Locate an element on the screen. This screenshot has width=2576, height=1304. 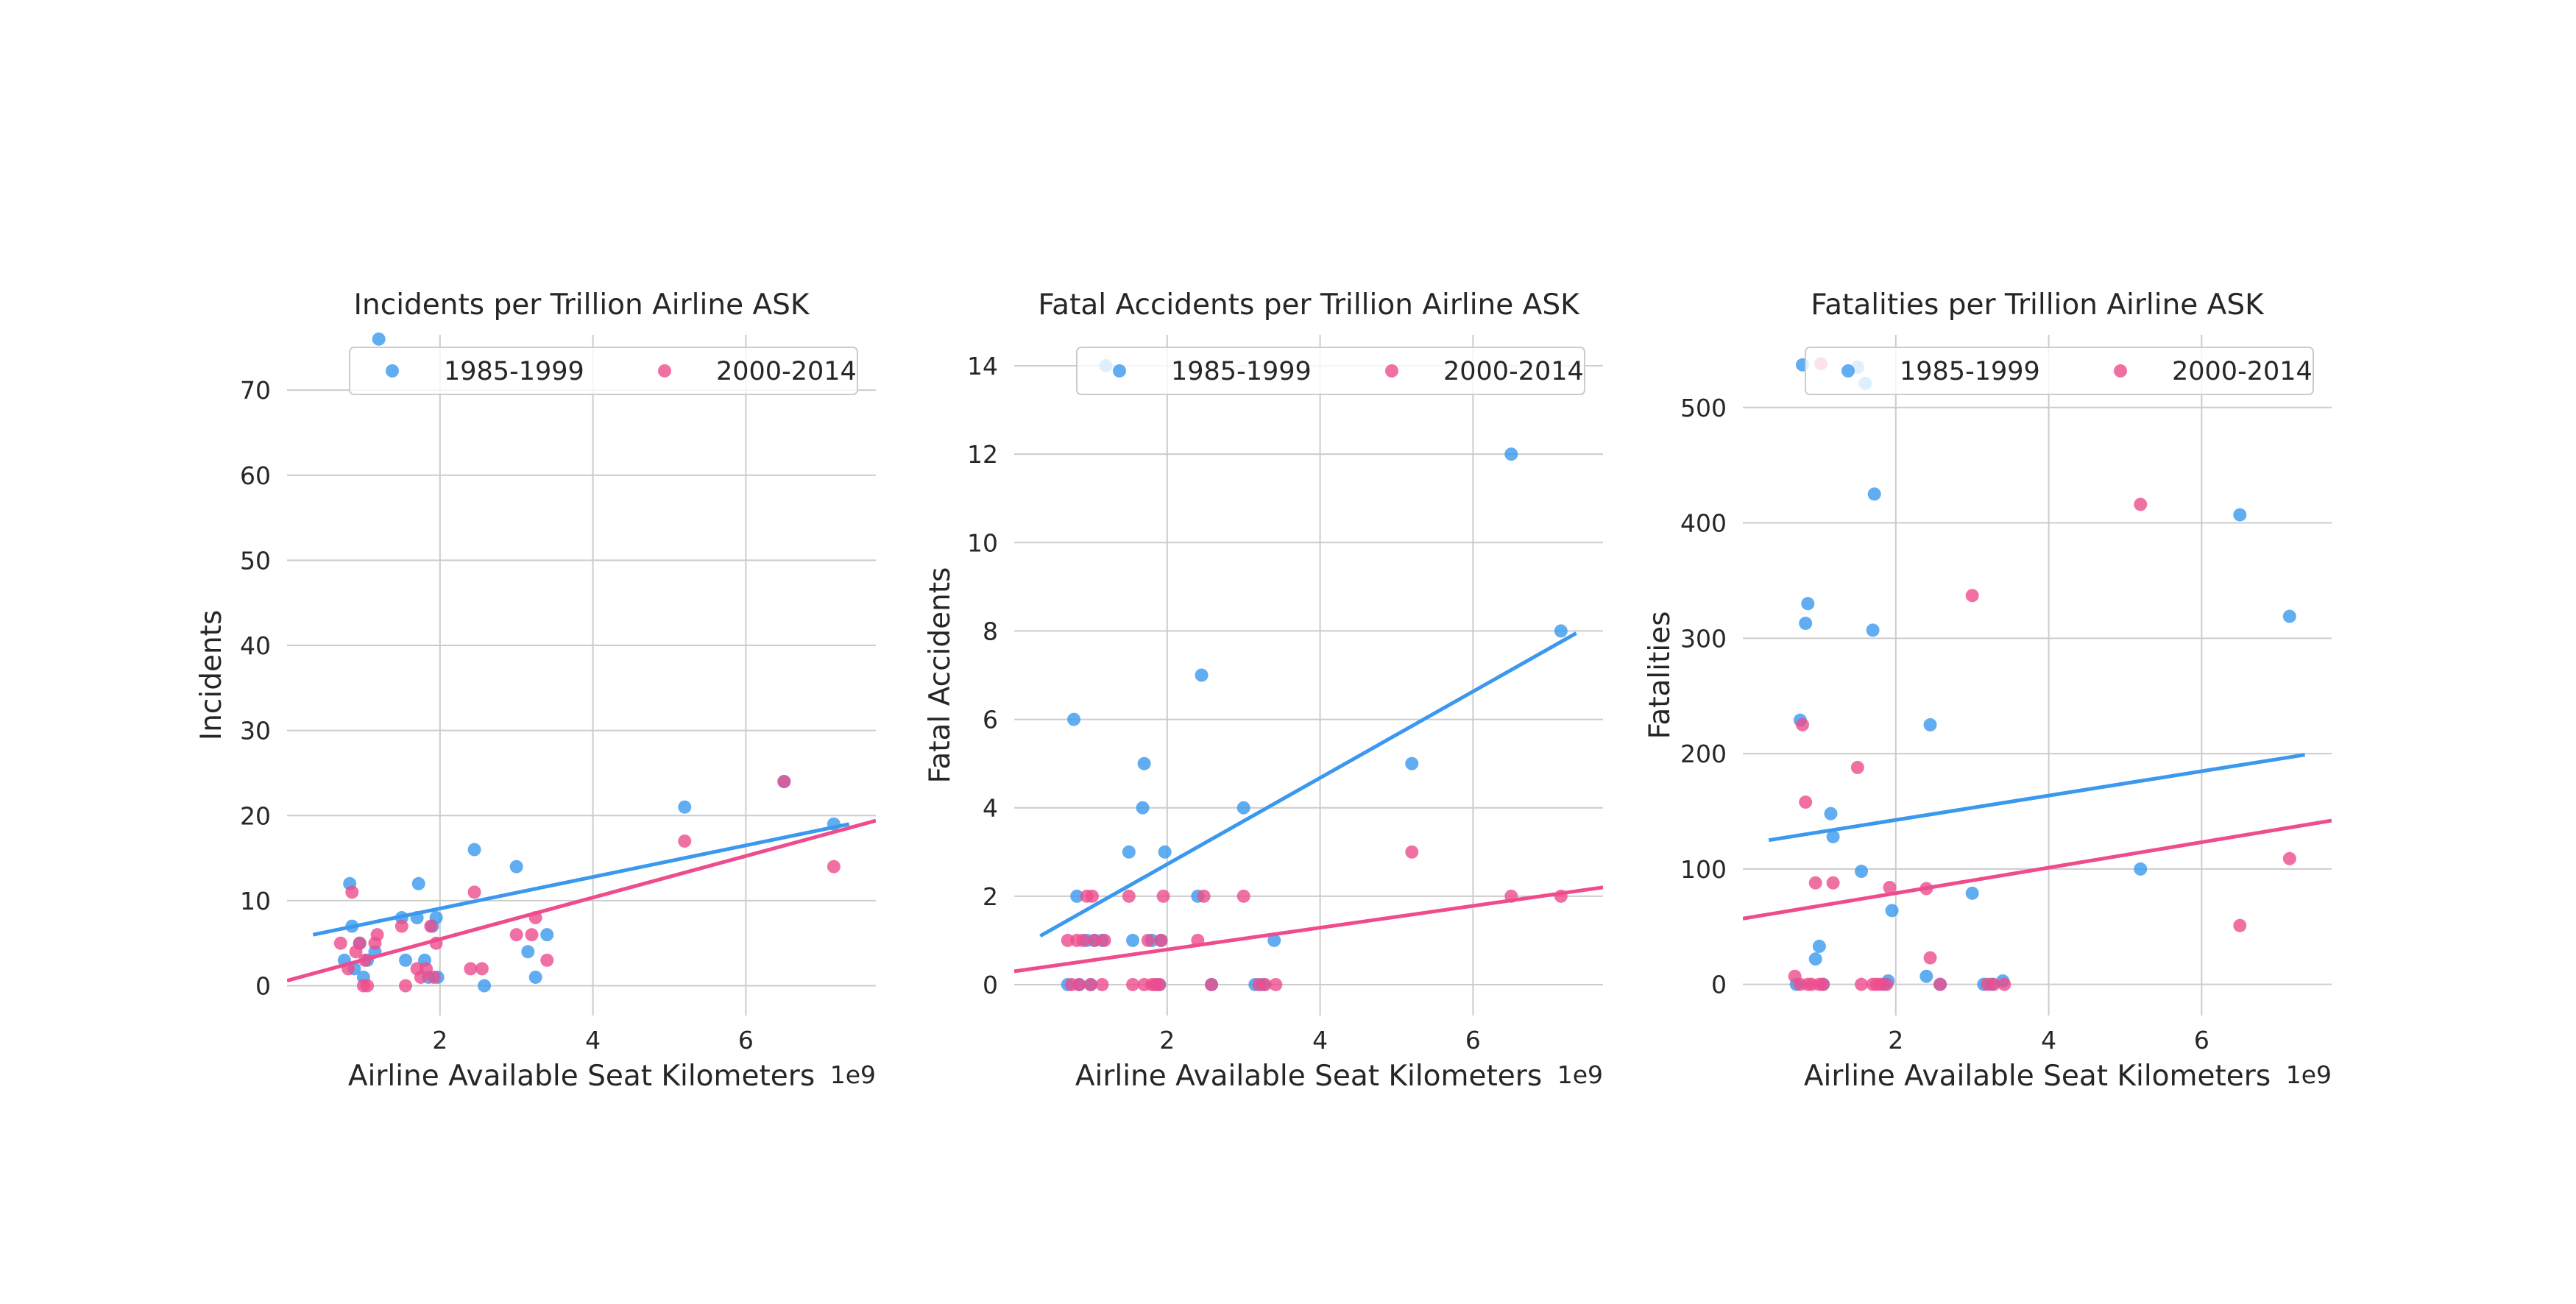
y-tick-label: 40 is located at coordinates (256, 645).